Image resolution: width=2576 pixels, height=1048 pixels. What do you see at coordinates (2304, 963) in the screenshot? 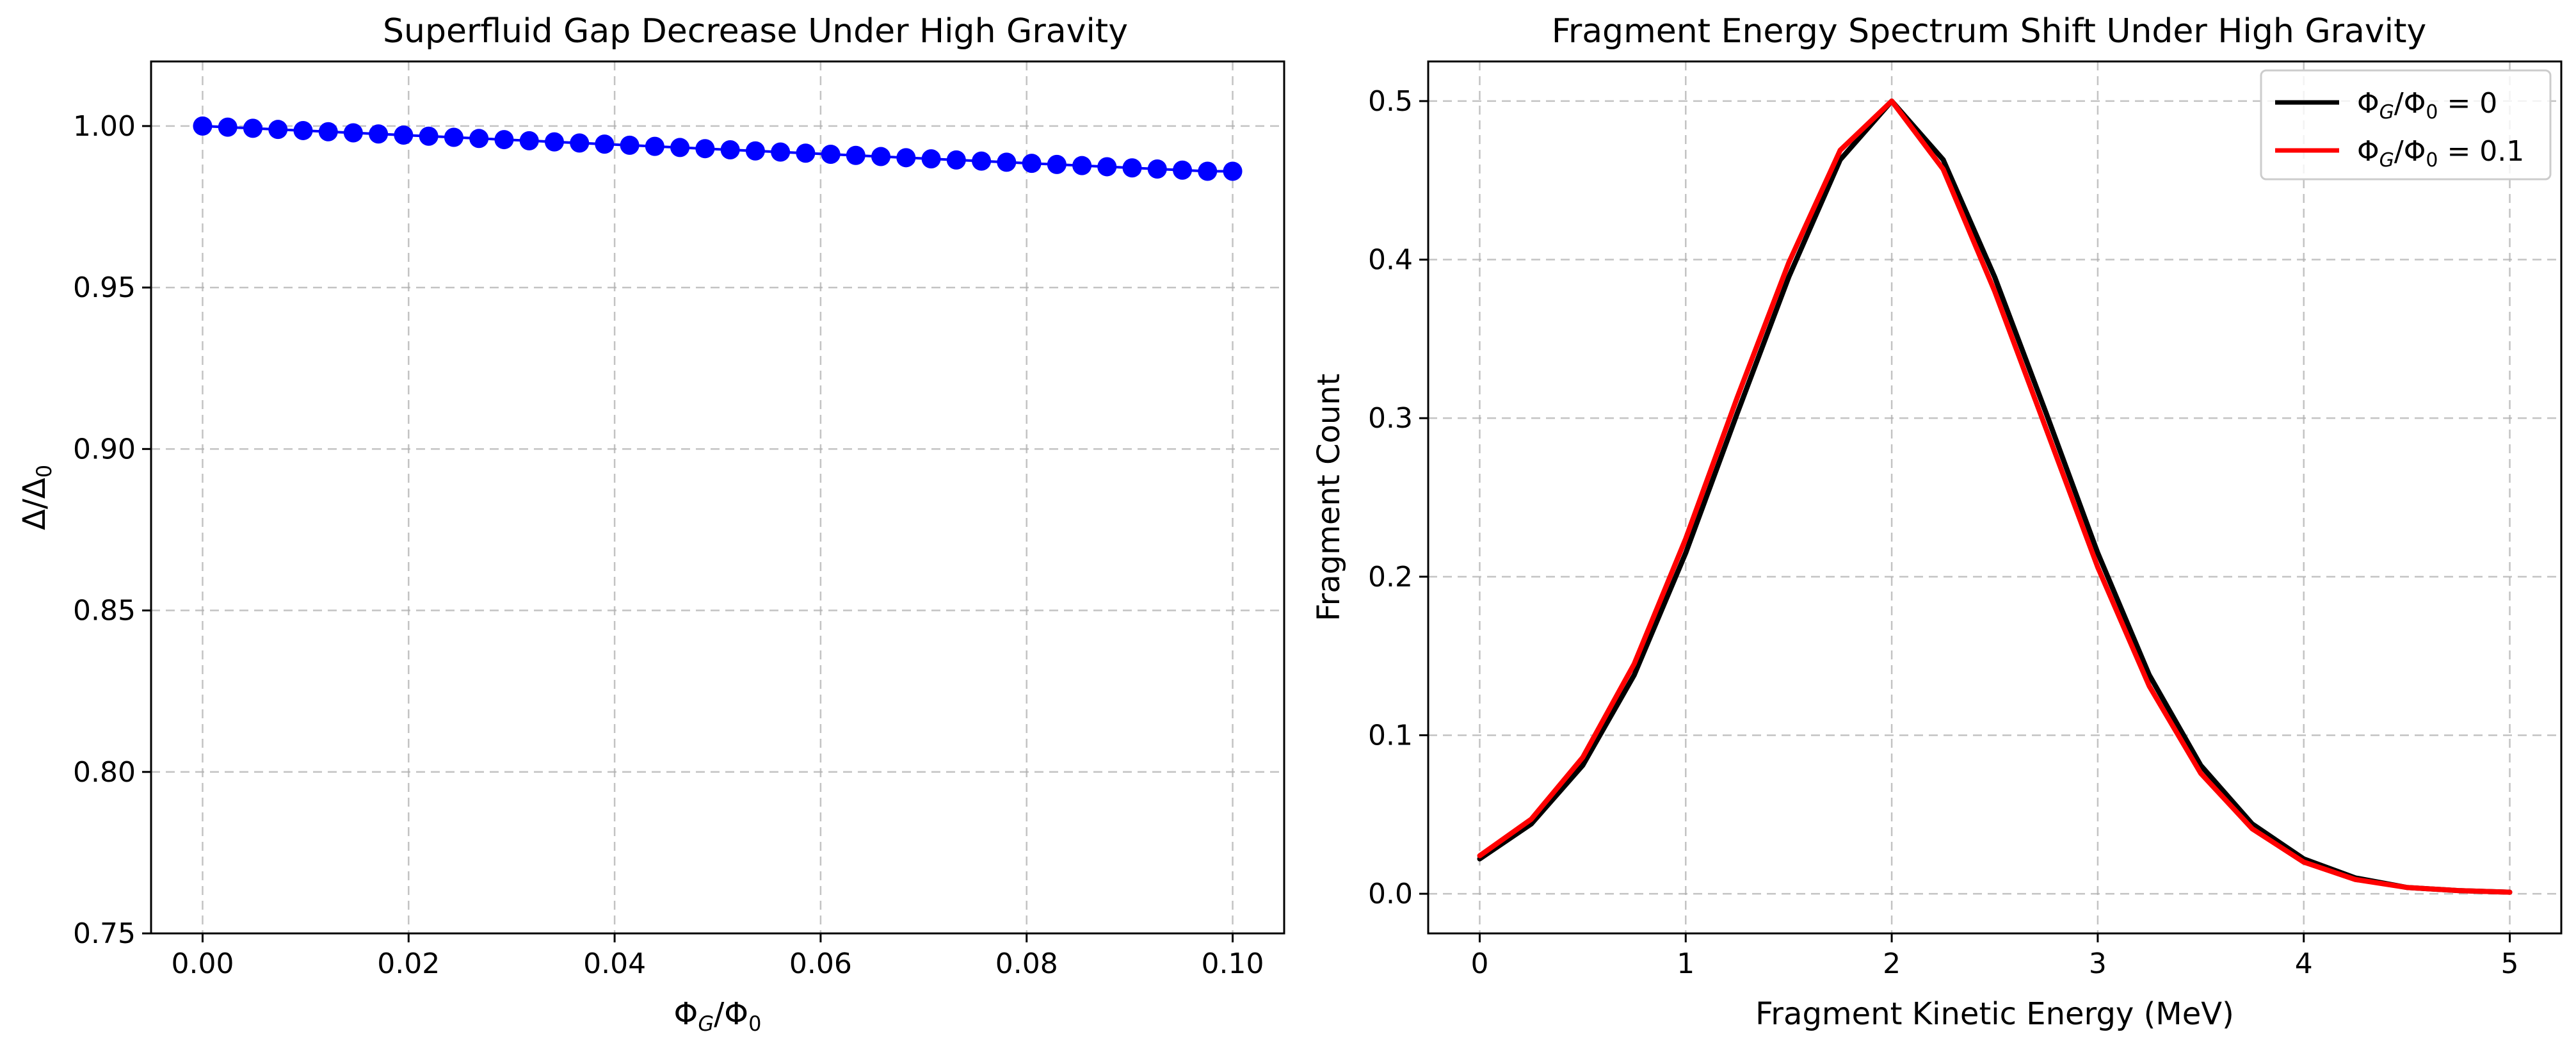
I see `x-tick-label: 4` at bounding box center [2304, 963].